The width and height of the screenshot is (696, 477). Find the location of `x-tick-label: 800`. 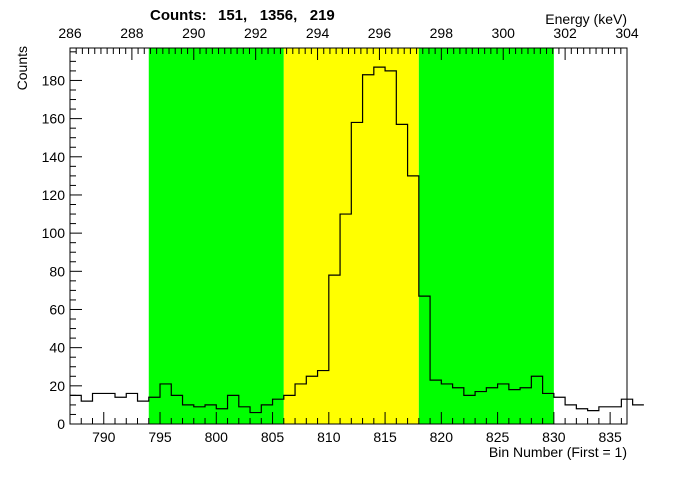

x-tick-label: 800 is located at coordinates (217, 437).